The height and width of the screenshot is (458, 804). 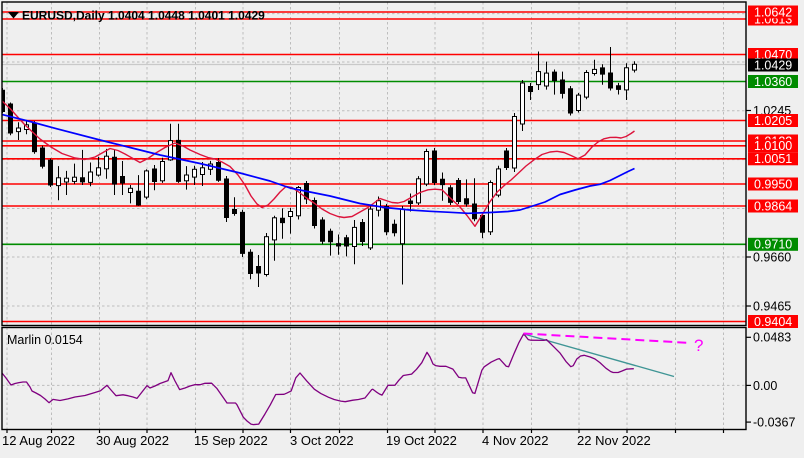 I want to click on svg-text: 1.0051, so click(x=773, y=159).